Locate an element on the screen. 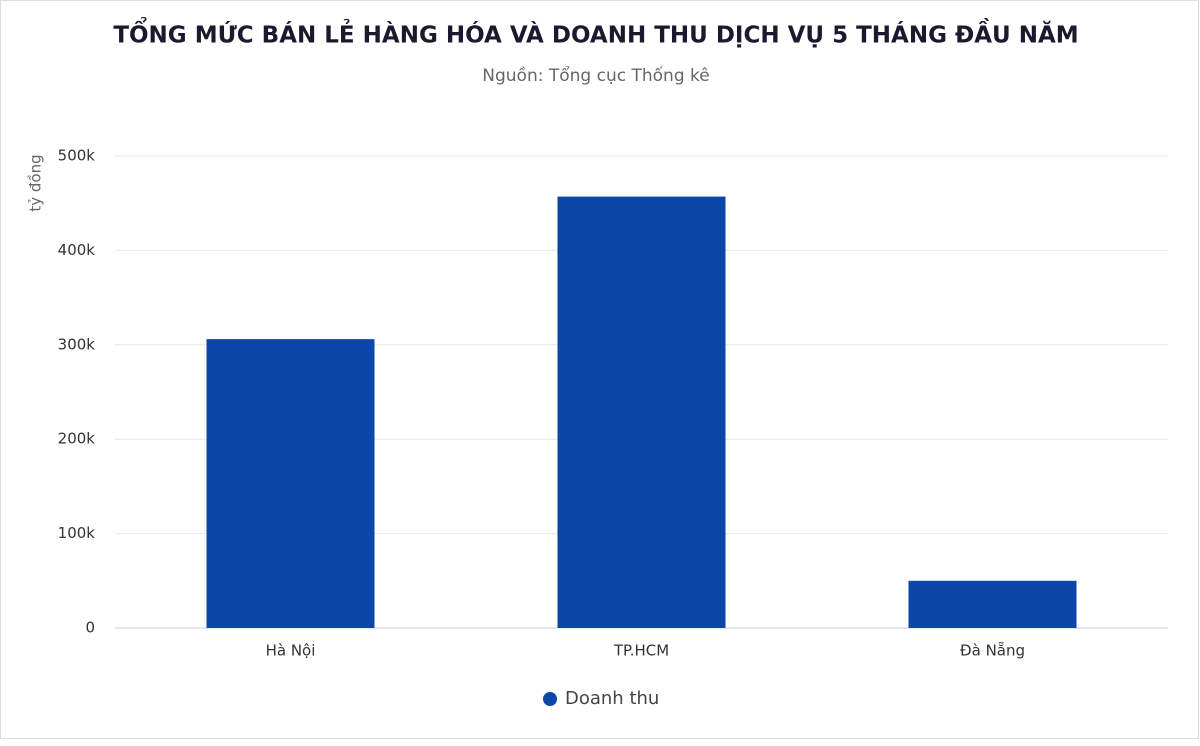  x-tick-label: Đà Nẵng is located at coordinates (992, 651).